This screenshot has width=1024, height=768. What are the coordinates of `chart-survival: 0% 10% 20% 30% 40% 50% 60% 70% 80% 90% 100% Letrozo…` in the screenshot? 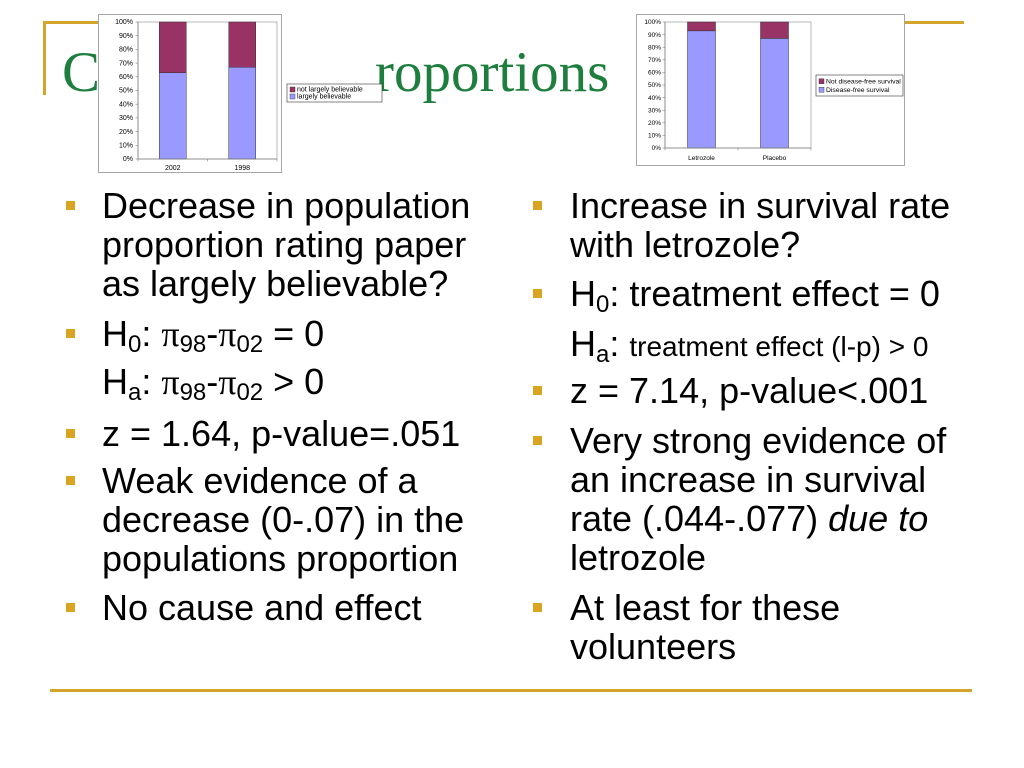 It's located at (770, 90).